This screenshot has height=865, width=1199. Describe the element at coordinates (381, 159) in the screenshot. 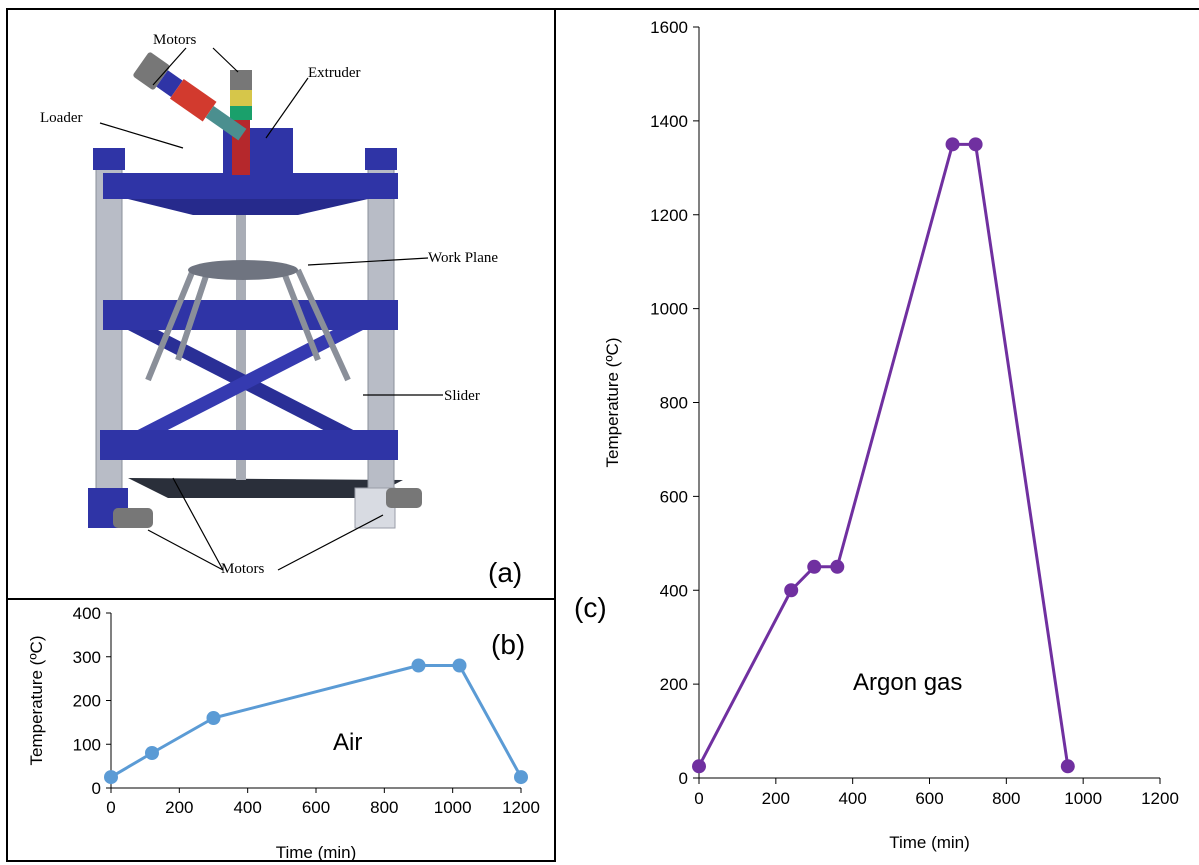

I see `column-cap-right` at that location.